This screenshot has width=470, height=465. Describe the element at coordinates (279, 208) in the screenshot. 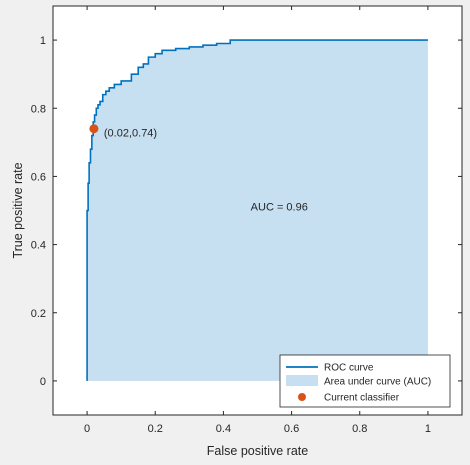

I see `auc-annotation: AUC = 0.96` at that location.